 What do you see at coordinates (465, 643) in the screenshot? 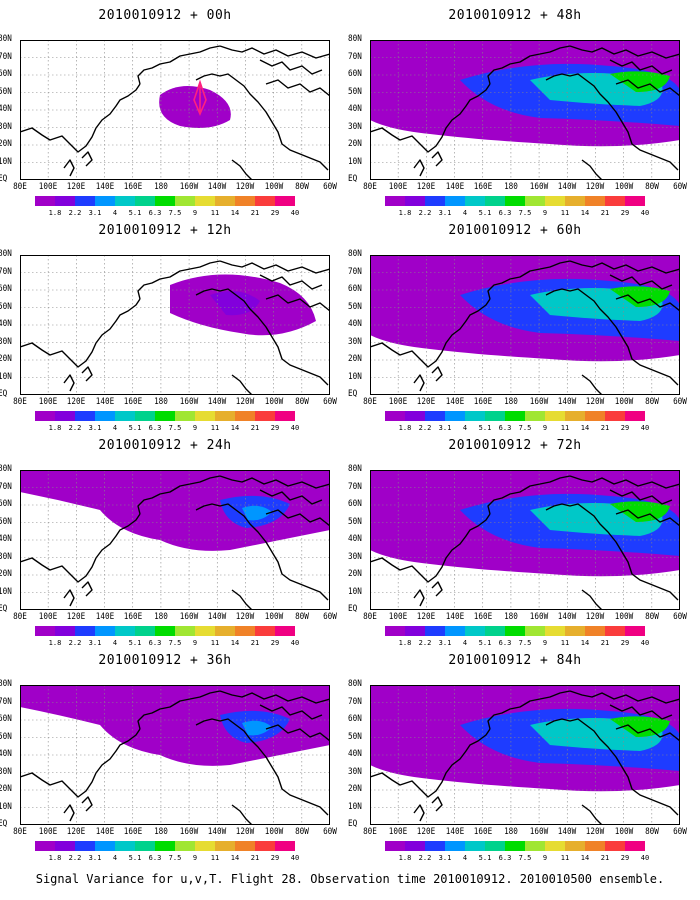
I see `colorbar-label: 4` at bounding box center [465, 643].